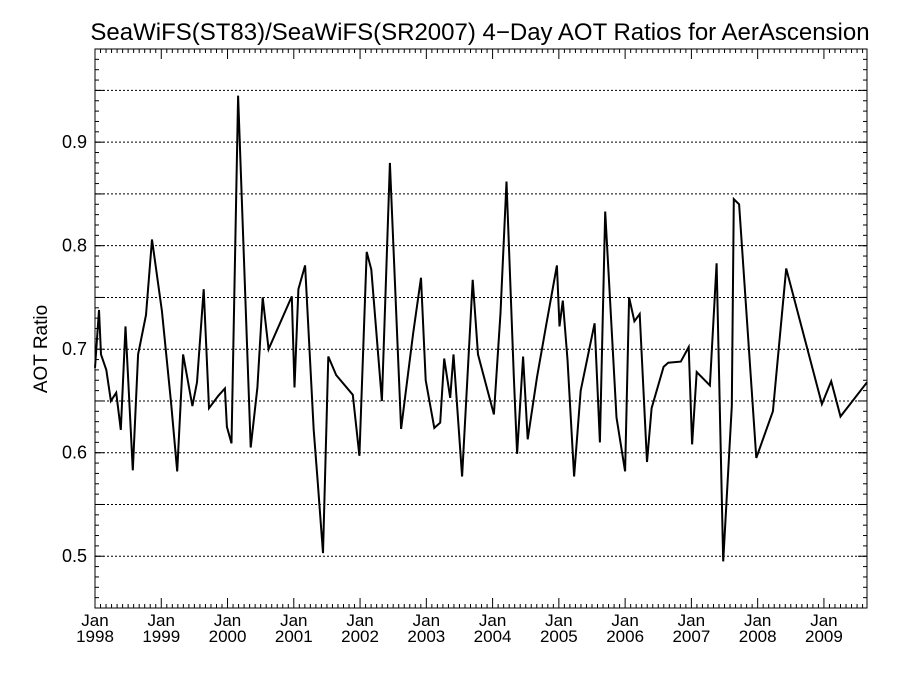 This screenshot has width=900, height=675. I want to click on y-tick-label: 0.8, so click(74, 246).